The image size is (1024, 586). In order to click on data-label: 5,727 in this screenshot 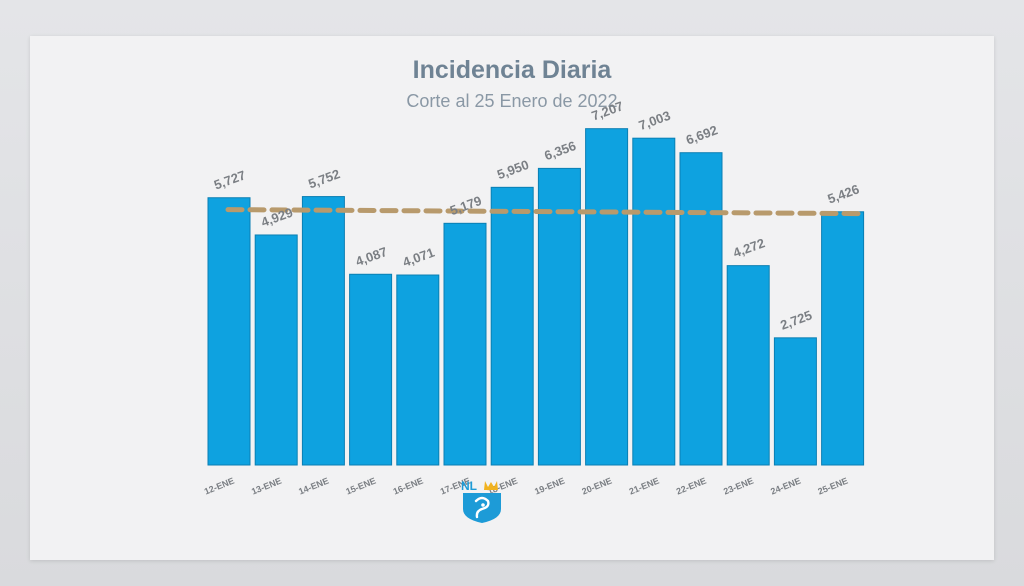, I will do `click(230, 179)`.